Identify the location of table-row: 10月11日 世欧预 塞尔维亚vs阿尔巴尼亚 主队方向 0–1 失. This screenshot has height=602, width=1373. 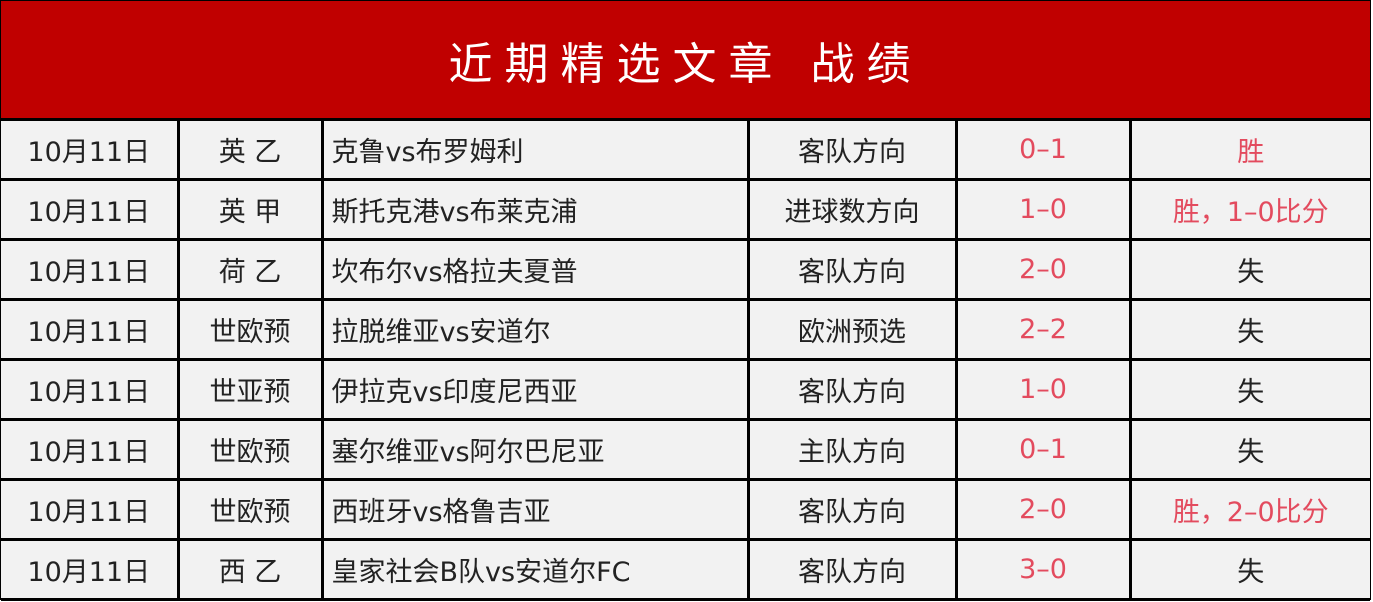
(685, 449).